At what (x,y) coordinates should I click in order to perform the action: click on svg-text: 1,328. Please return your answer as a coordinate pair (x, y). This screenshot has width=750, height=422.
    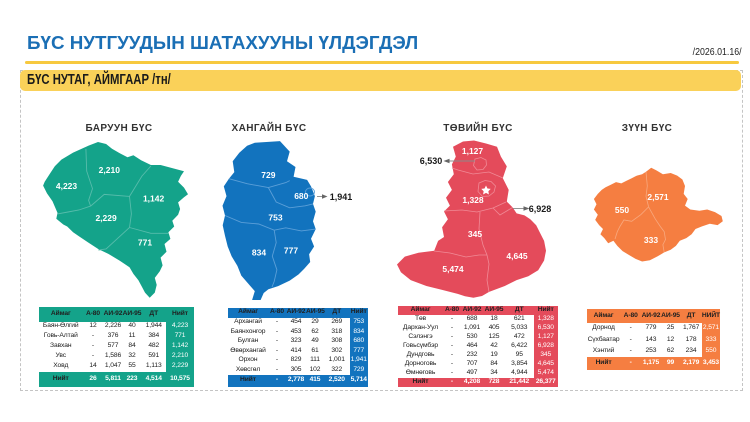
    Looking at the image, I should click on (473, 200).